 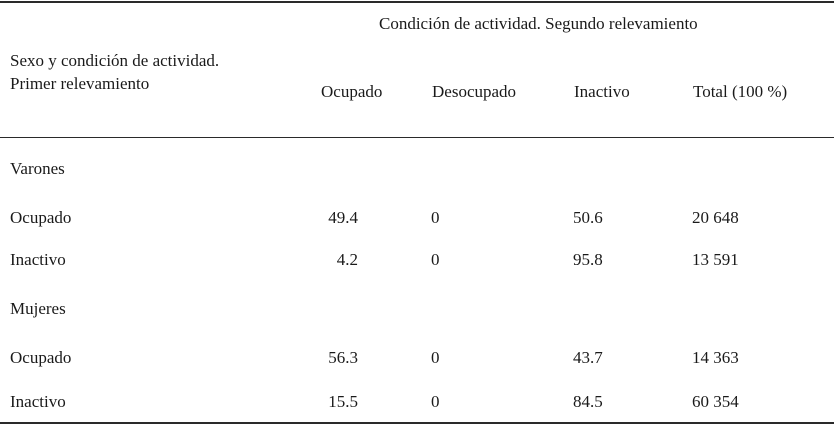 What do you see at coordinates (80, 83) in the screenshot?
I see `stub-header-line-2: Primer relevamiento` at bounding box center [80, 83].